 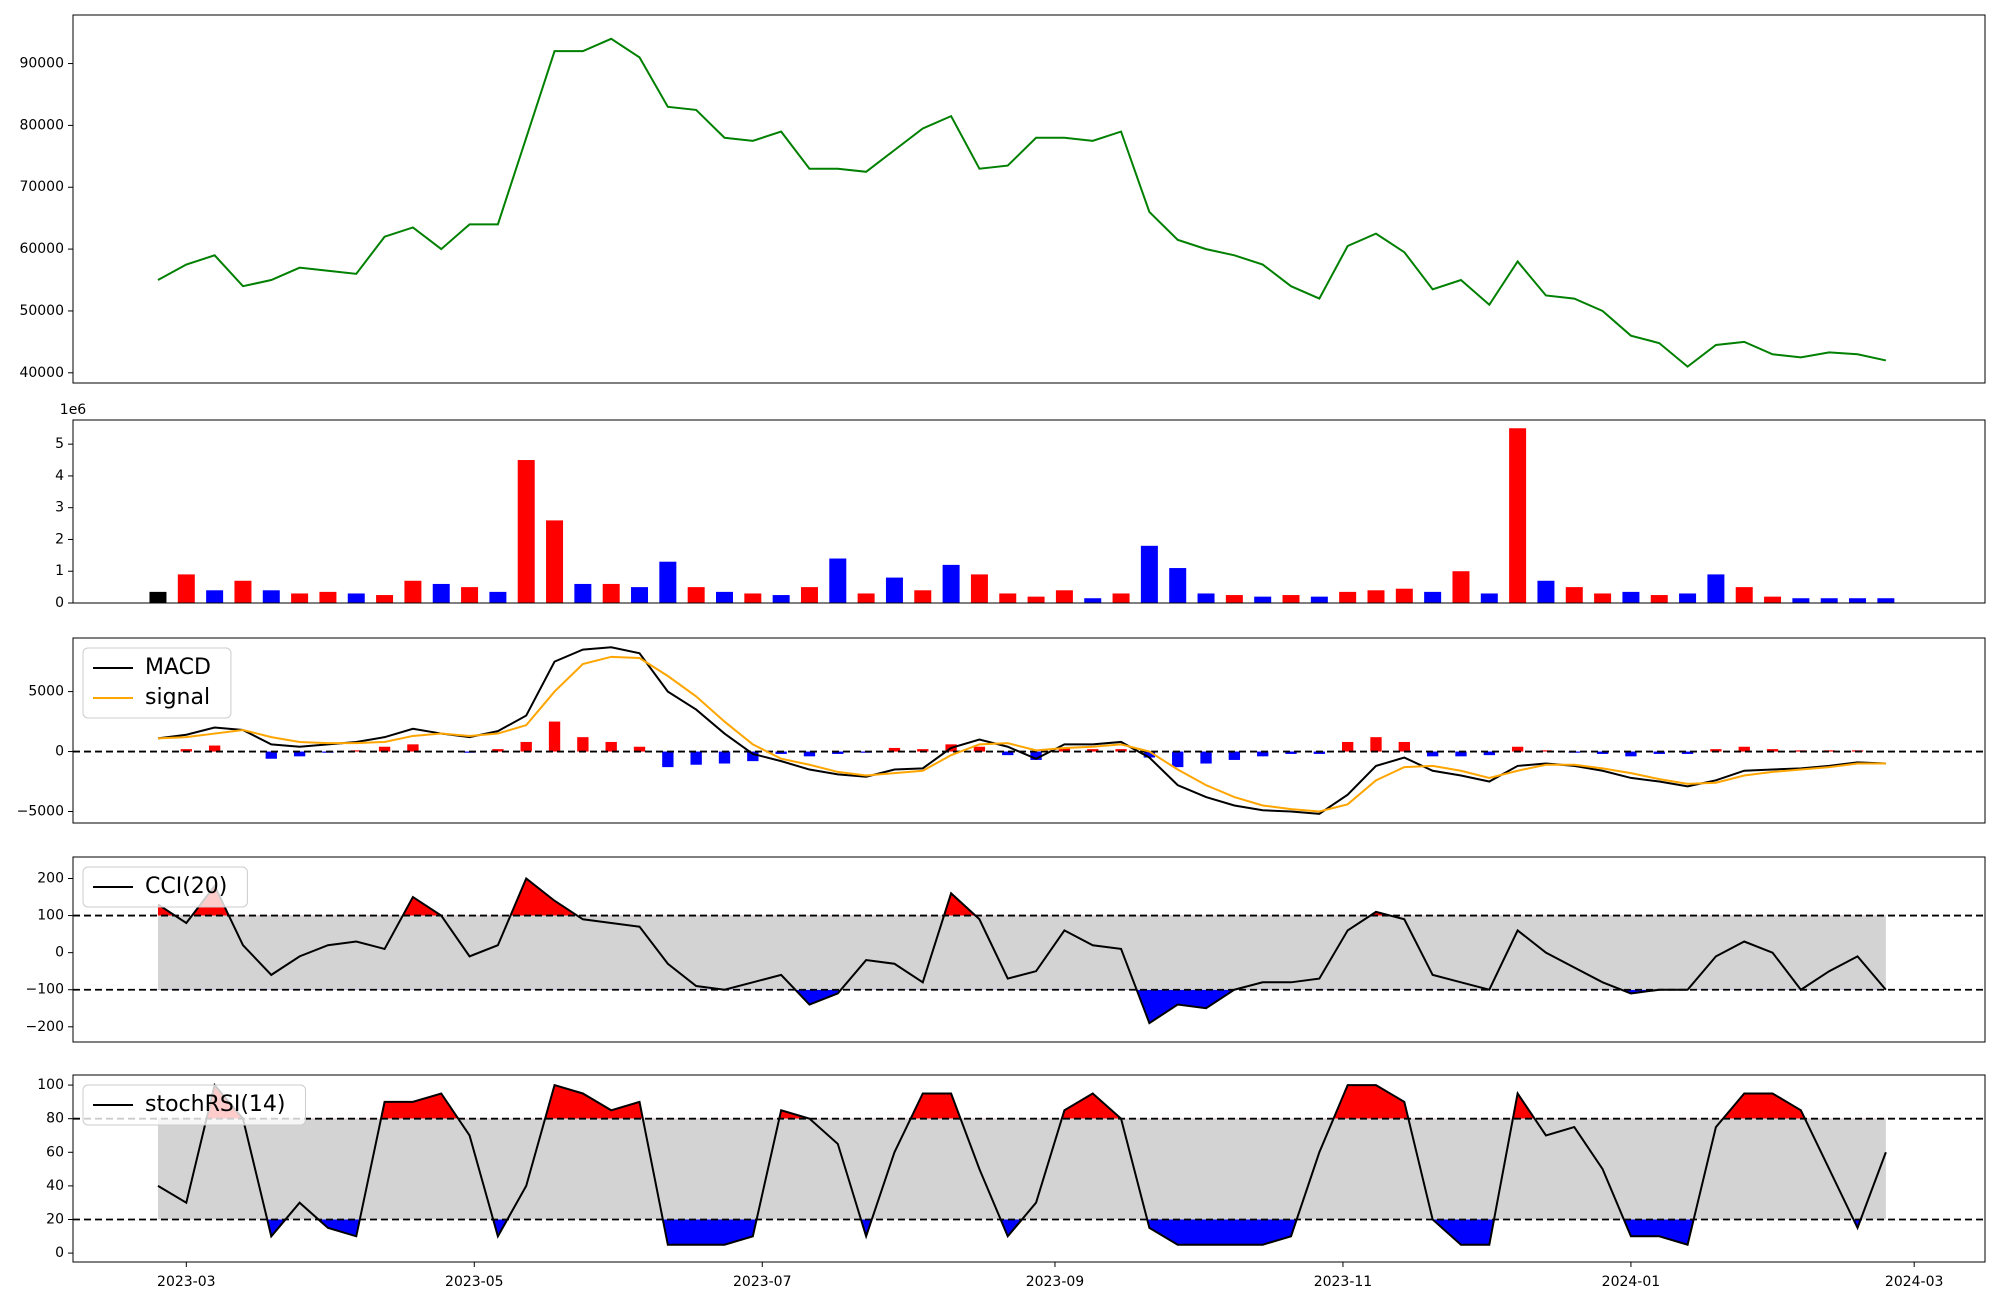 I want to click on y-tick-label: 90000, so click(x=41, y=64).